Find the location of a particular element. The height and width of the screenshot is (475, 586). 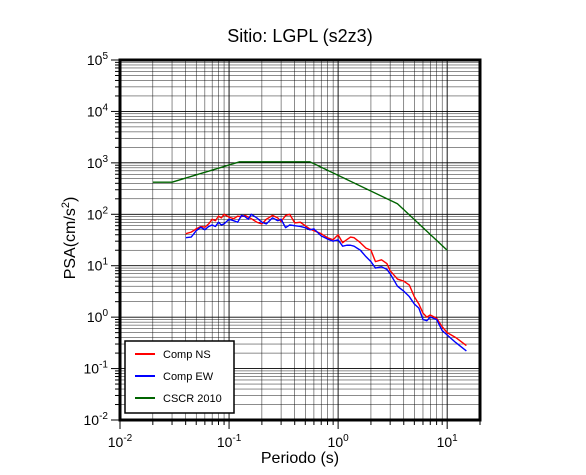

legend-label: CSCR 2010 is located at coordinates (192, 399).